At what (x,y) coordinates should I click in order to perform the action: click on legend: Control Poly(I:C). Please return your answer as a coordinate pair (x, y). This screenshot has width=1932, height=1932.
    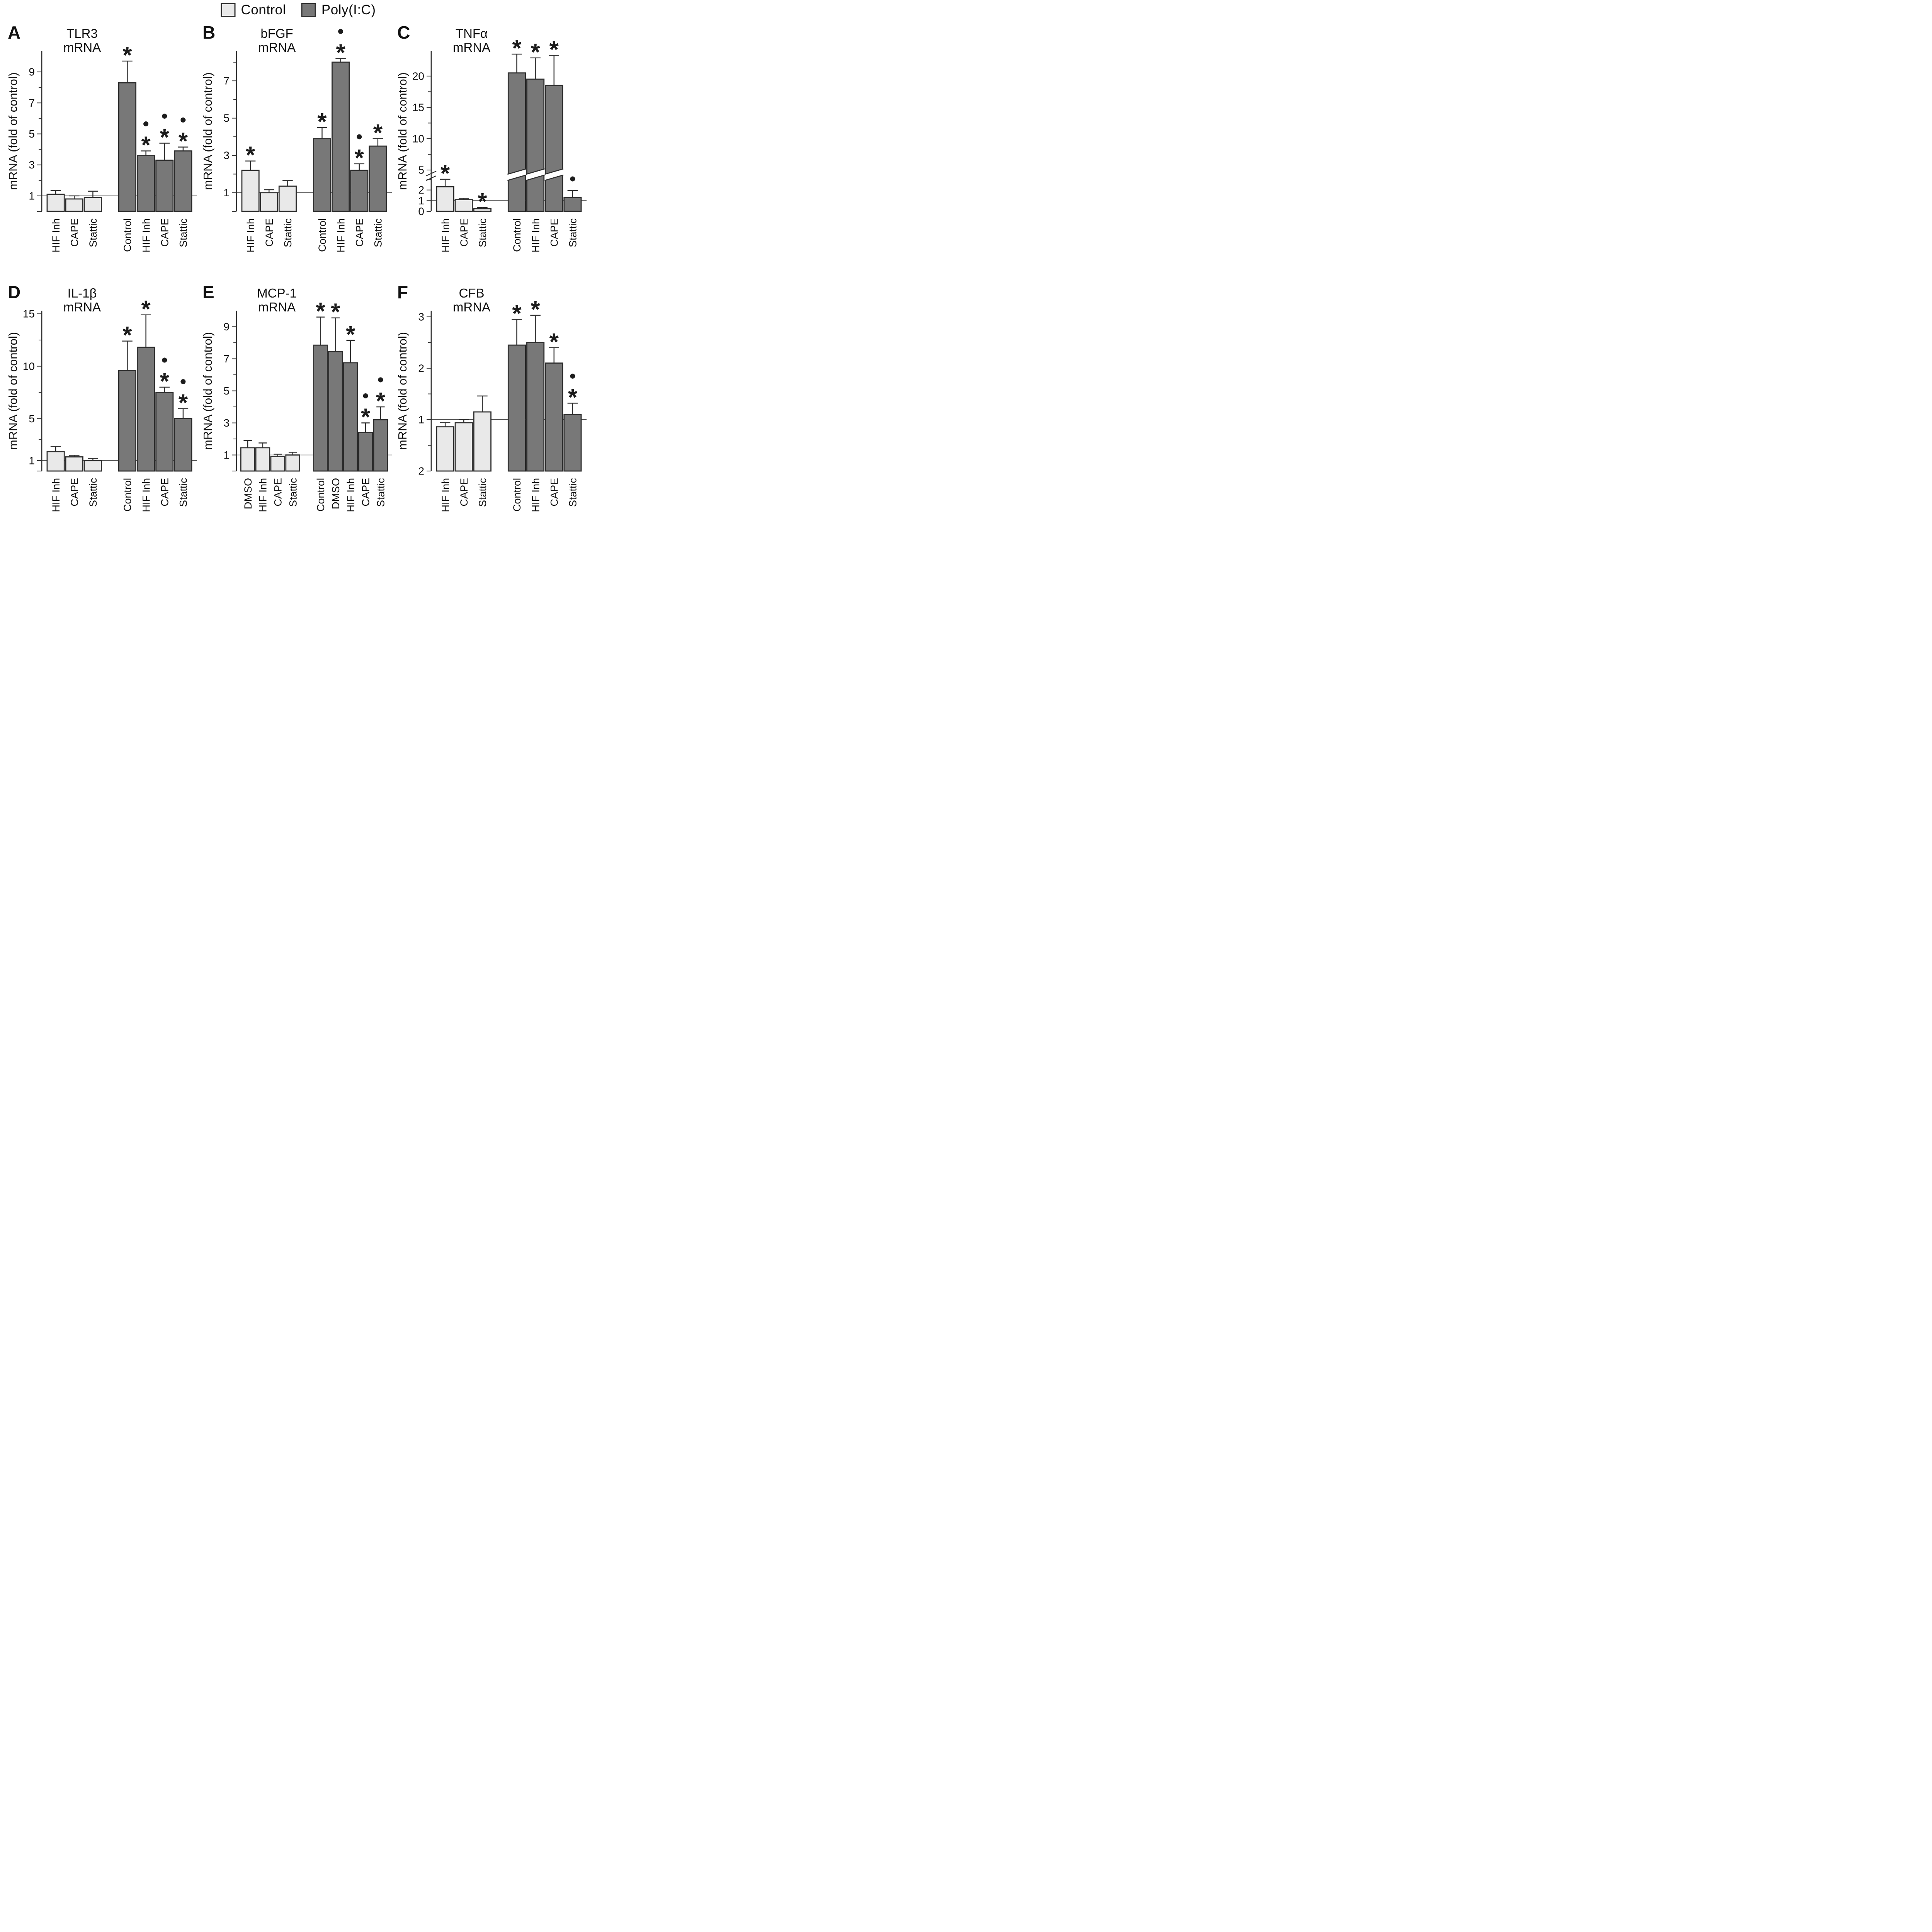
    Looking at the image, I should click on (298, 10).